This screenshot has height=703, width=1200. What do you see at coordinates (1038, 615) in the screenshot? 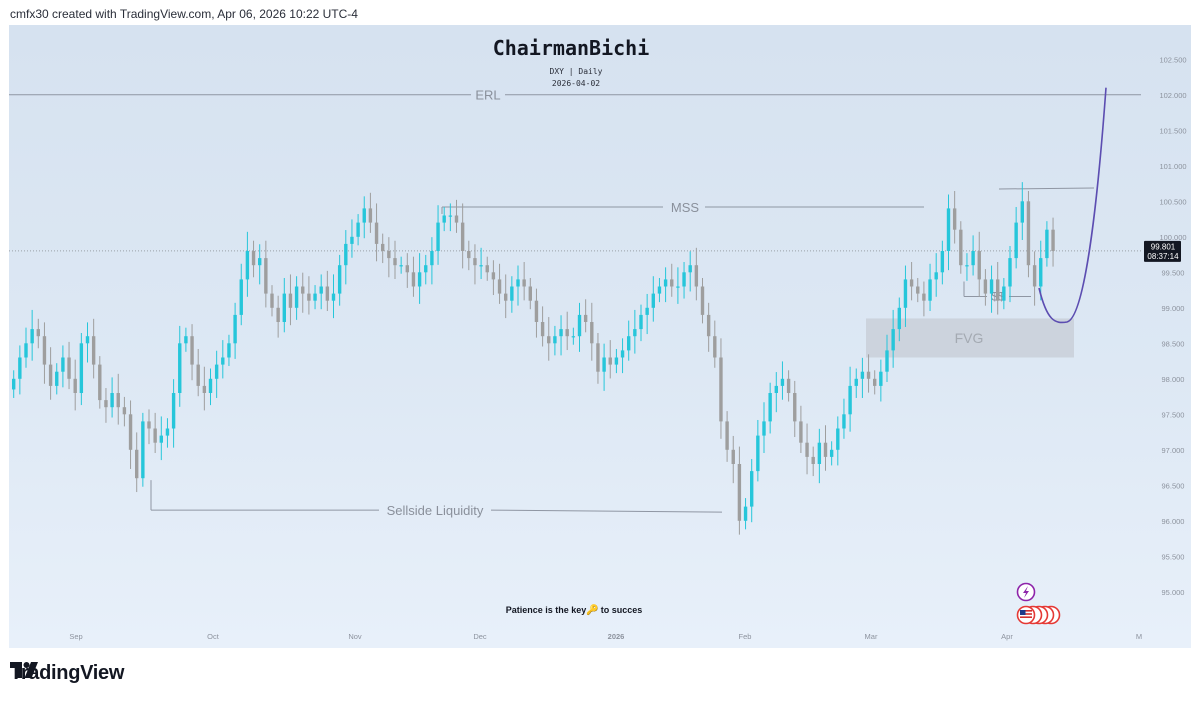
I see `us-flag-icon` at bounding box center [1038, 615].